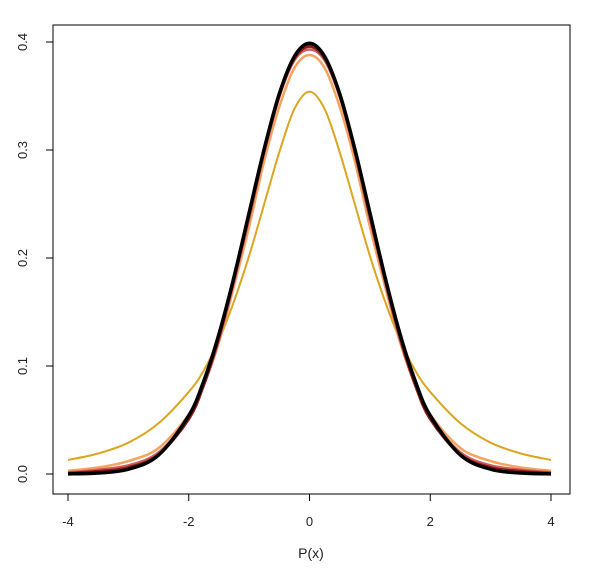 This screenshot has width=602, height=580. I want to click on y-axis: 0.0 0.1 0.2 0.3 0.4, so click(34, 258).